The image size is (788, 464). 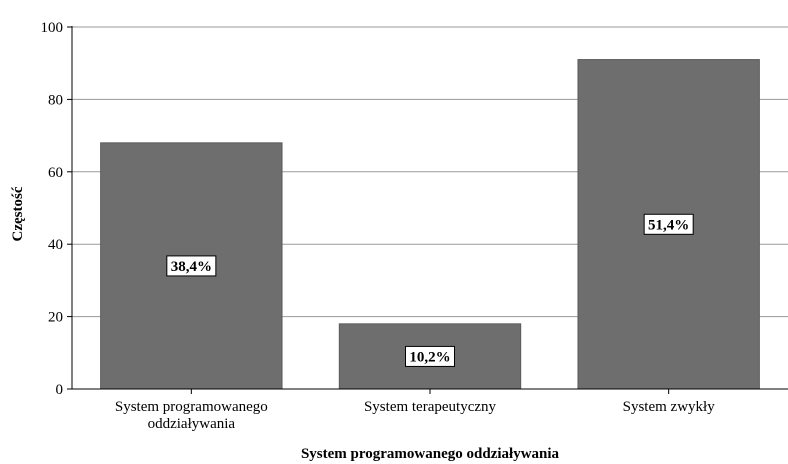 I want to click on x-axis-title: System programowanego oddziaływania, so click(x=430, y=454).